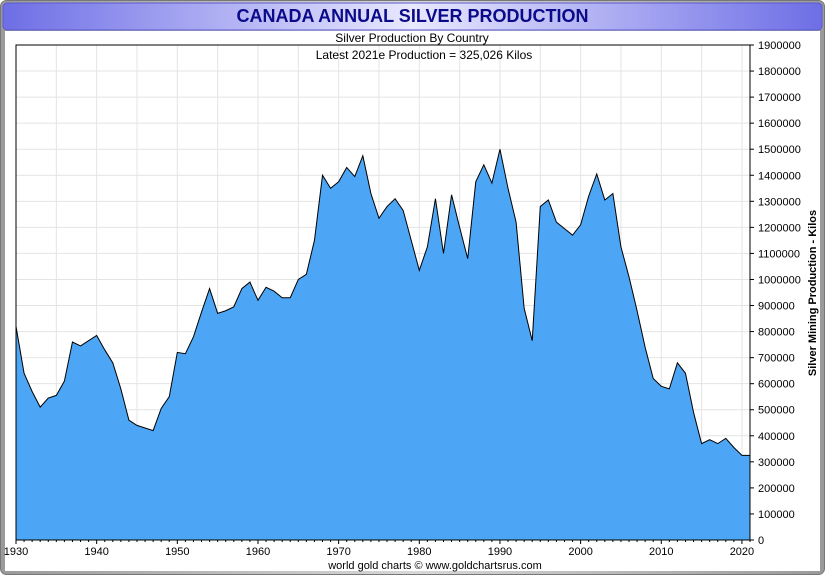  What do you see at coordinates (779, 150) in the screenshot?
I see `y-tick-label: 1500000` at bounding box center [779, 150].